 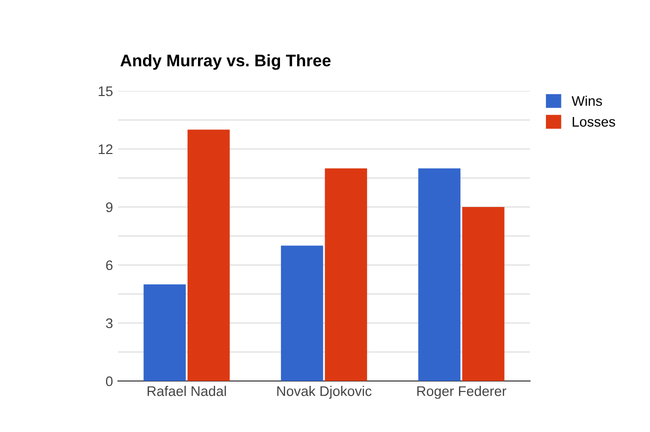 What do you see at coordinates (461, 392) in the screenshot?
I see `x-tick-label: Roger Federer` at bounding box center [461, 392].